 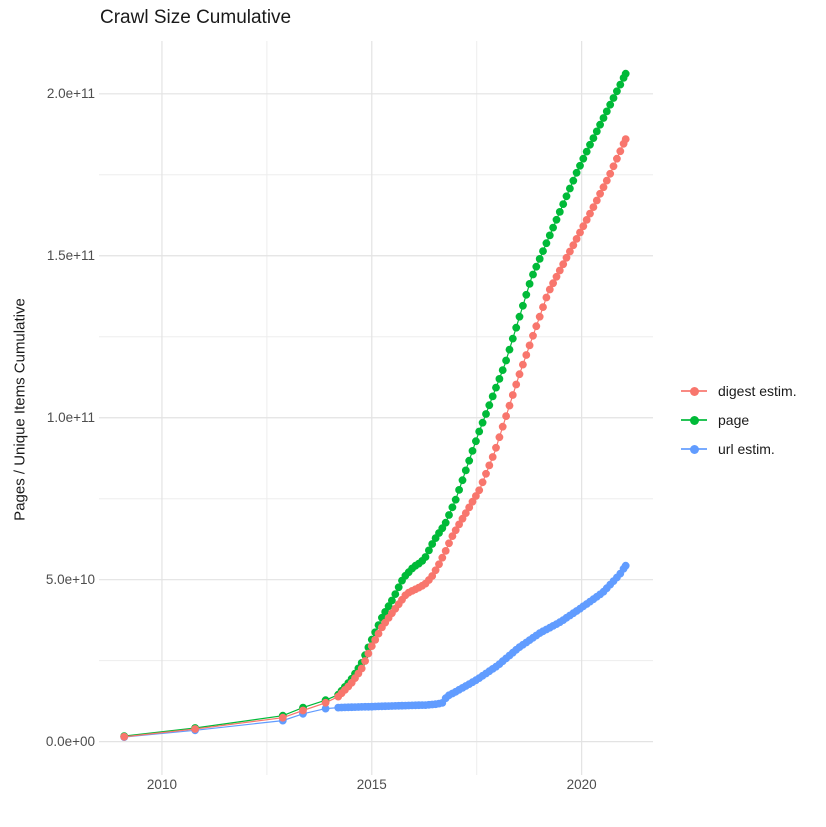 I want to click on legend-item-digest-estim: digest estim., so click(x=739, y=391).